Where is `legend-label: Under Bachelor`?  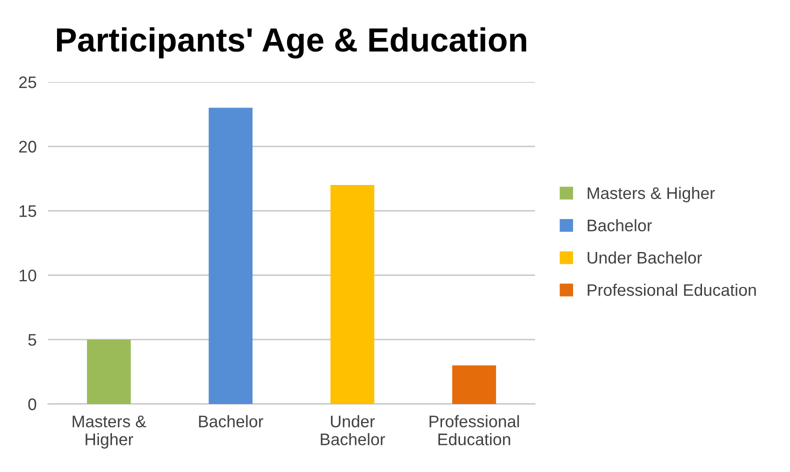
legend-label: Under Bachelor is located at coordinates (645, 257).